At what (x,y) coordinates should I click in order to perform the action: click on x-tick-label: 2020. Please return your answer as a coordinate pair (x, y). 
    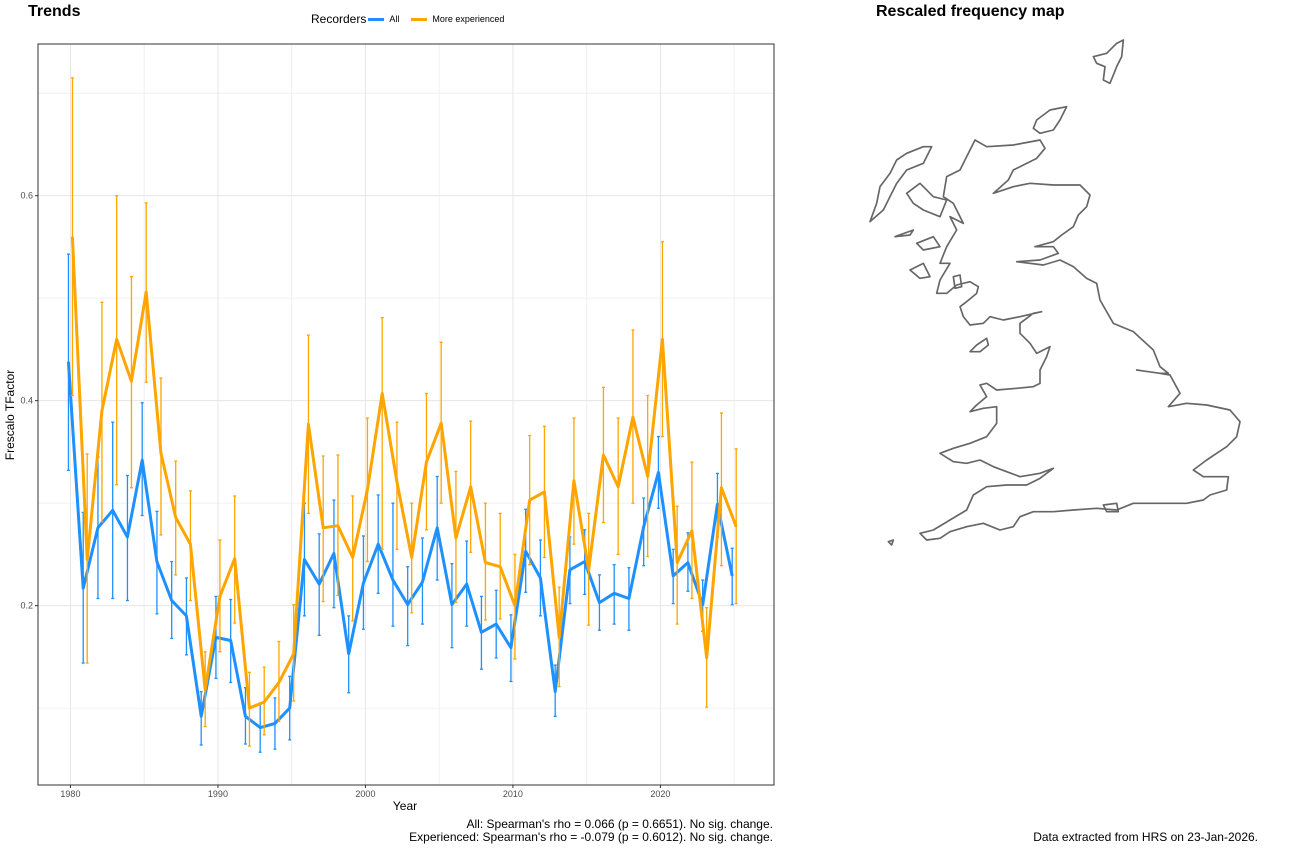
    Looking at the image, I should click on (660, 794).